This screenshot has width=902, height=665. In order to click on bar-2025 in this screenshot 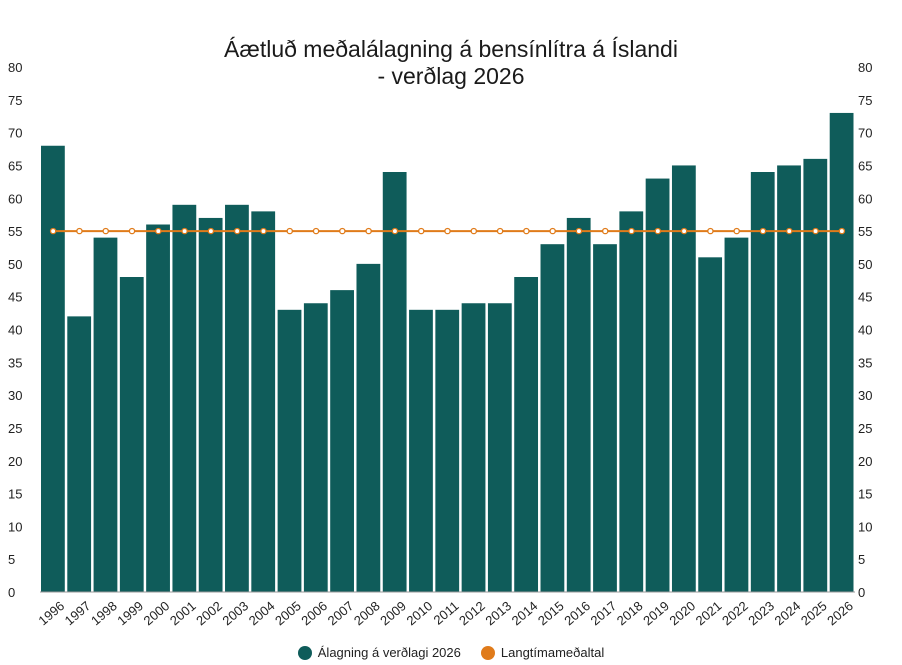, I will do `click(815, 375)`.